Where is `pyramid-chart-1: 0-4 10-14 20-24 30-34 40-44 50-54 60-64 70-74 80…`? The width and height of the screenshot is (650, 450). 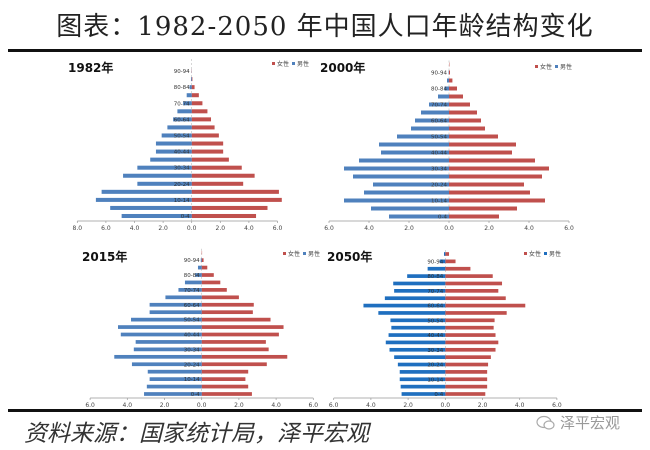
pyramid-chart-1: 0-4 10-14 20-24 30-34 40-44 50-54 60-64 70-74 80… is located at coordinates (447, 146).